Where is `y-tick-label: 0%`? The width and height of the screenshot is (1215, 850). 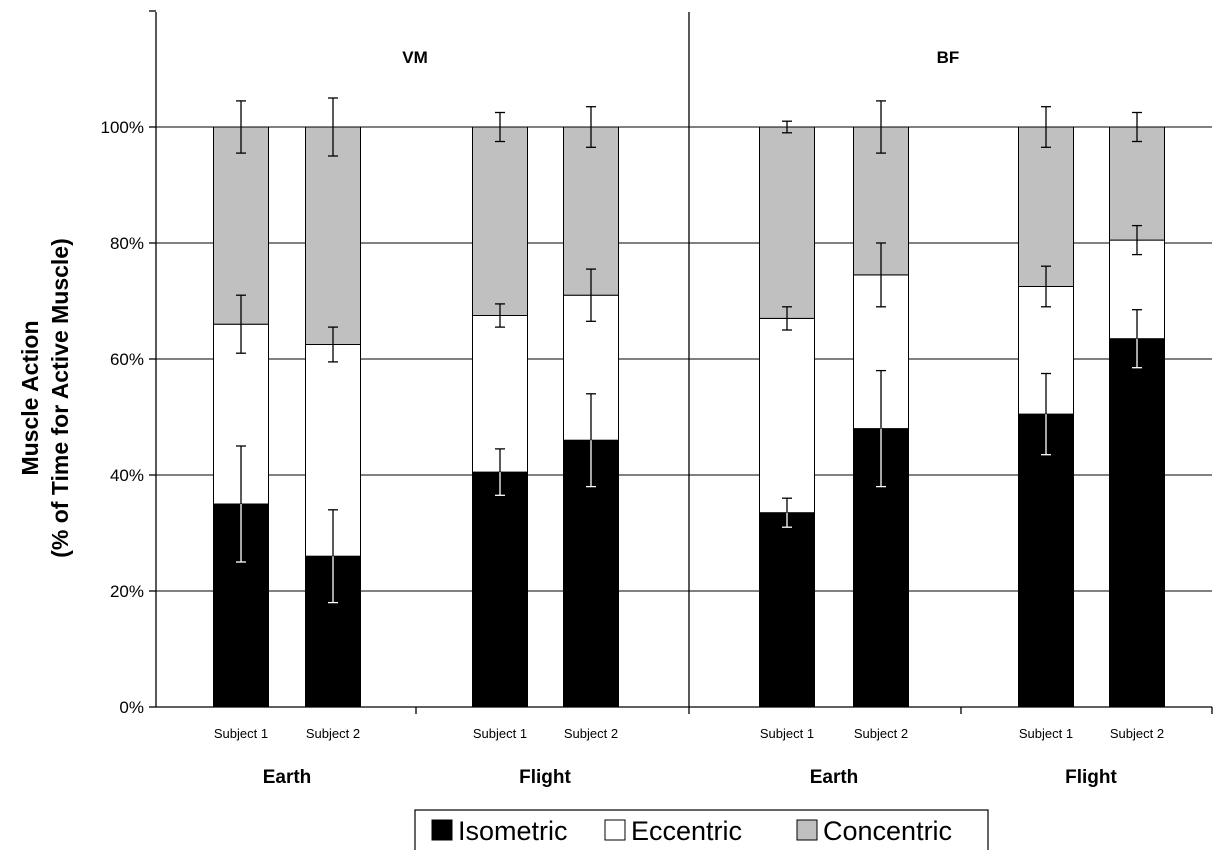 y-tick-label: 0% is located at coordinates (131, 707).